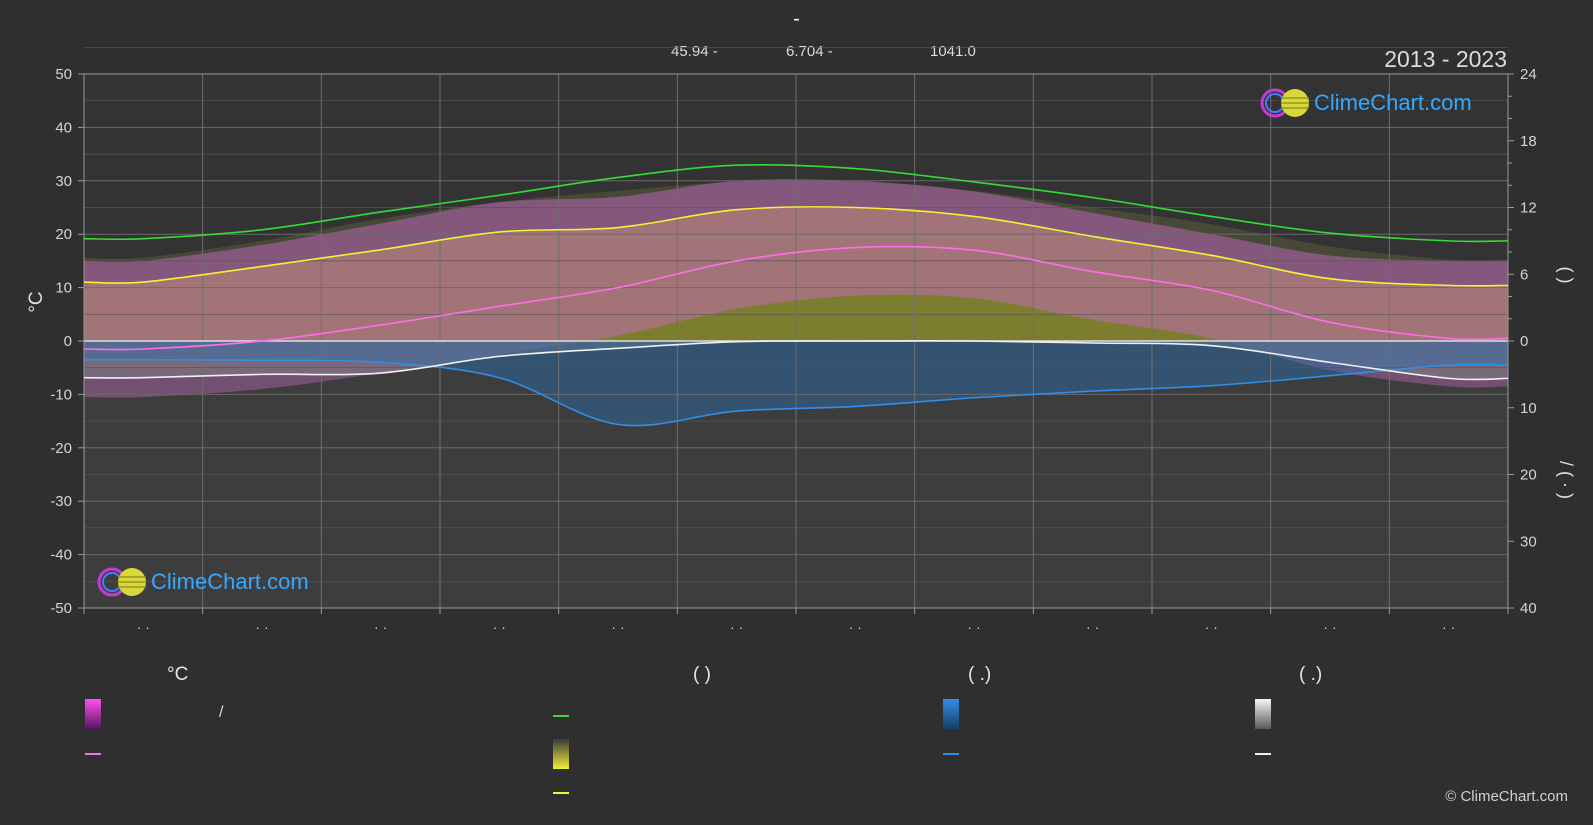  What do you see at coordinates (702, 674) in the screenshot?
I see `legend-heading-sun: ( )` at bounding box center [702, 674].